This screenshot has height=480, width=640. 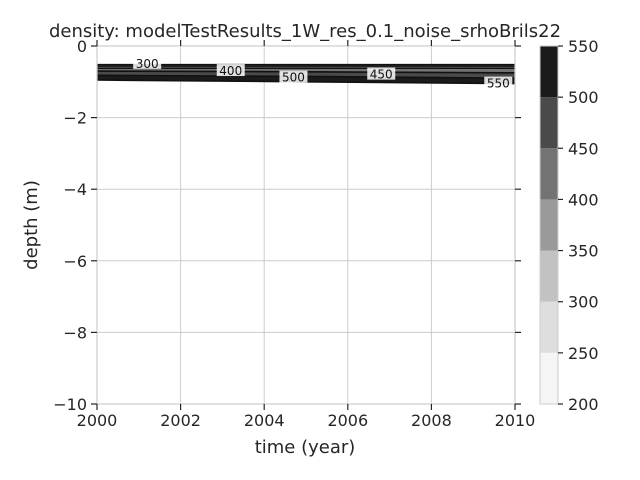 I want to click on contour-label-400: 400, so click(x=230, y=71).